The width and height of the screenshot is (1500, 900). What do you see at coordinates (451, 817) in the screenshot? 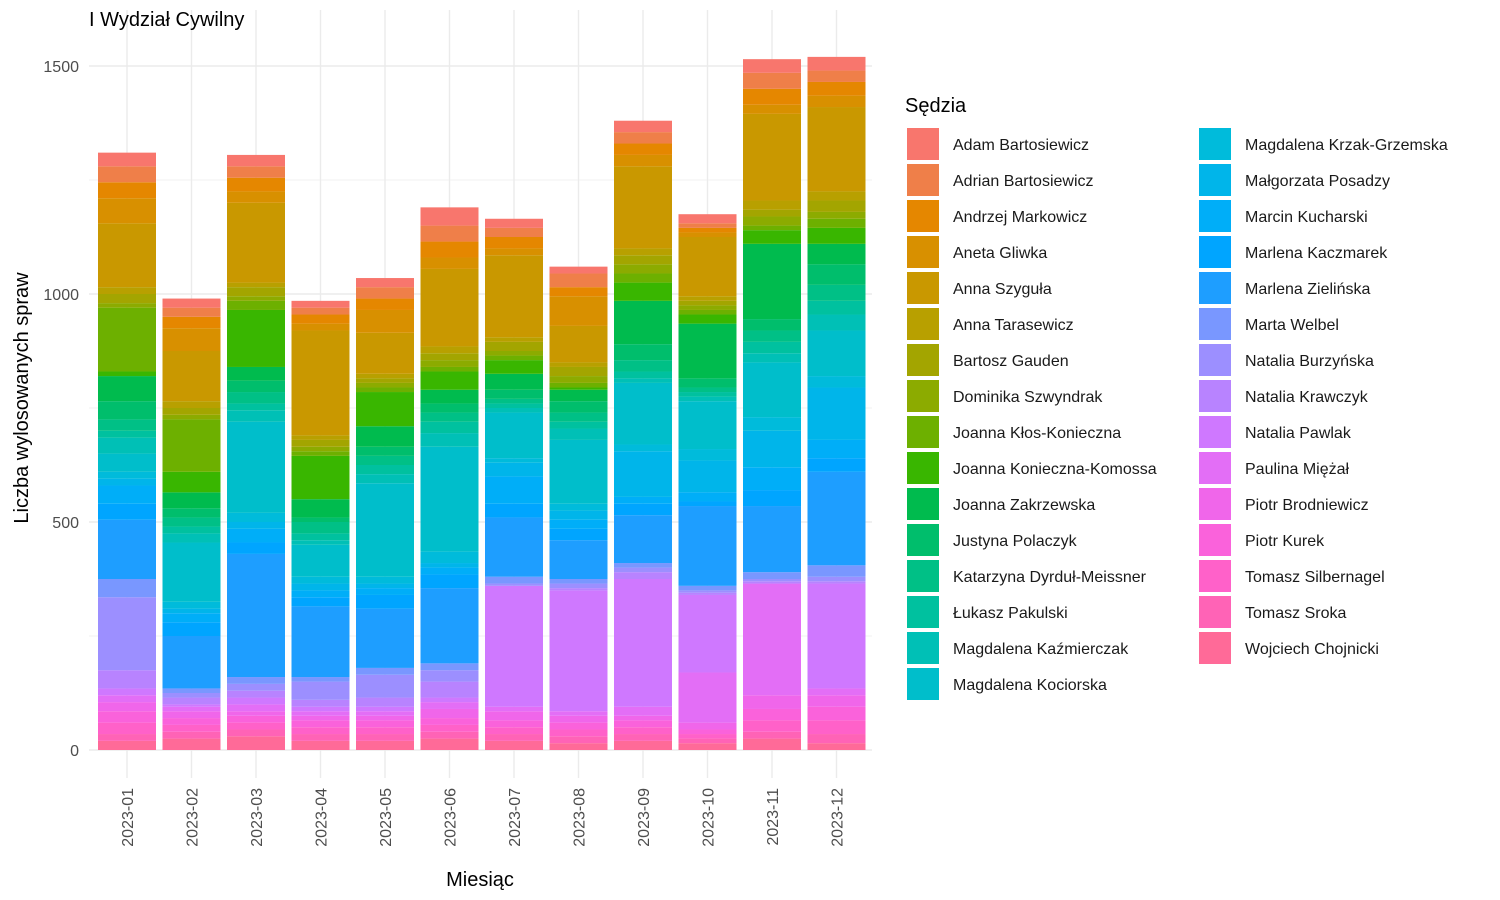
I see `x-tick-label: 2023-06` at bounding box center [451, 817].